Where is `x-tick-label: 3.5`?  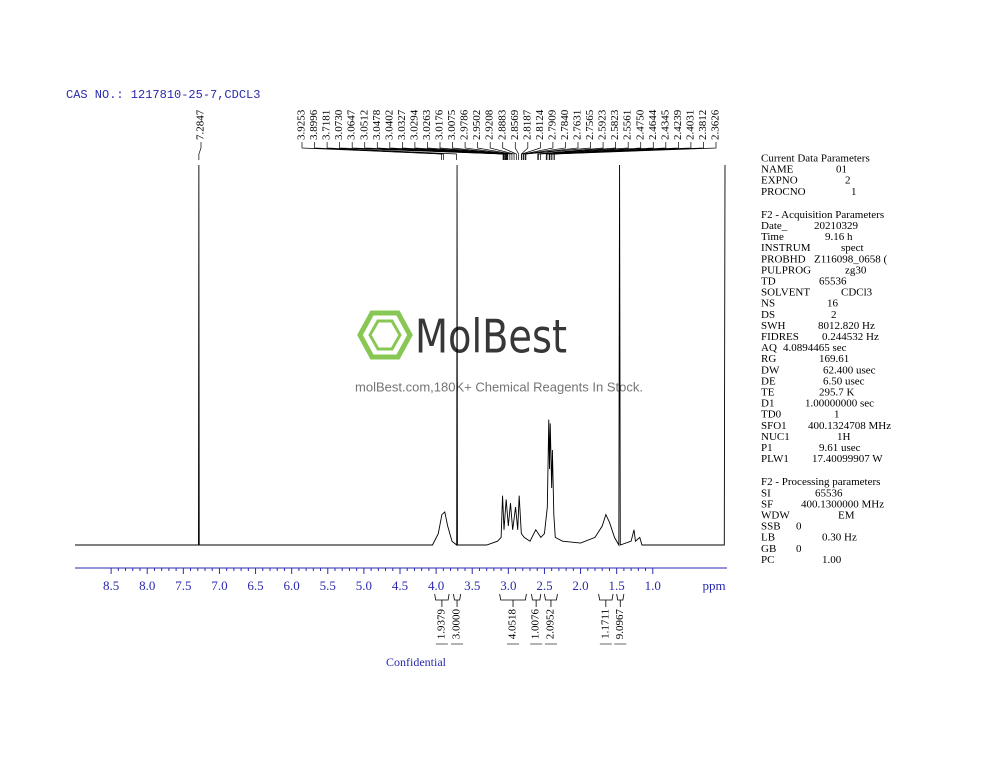 x-tick-label: 3.5 is located at coordinates (472, 585).